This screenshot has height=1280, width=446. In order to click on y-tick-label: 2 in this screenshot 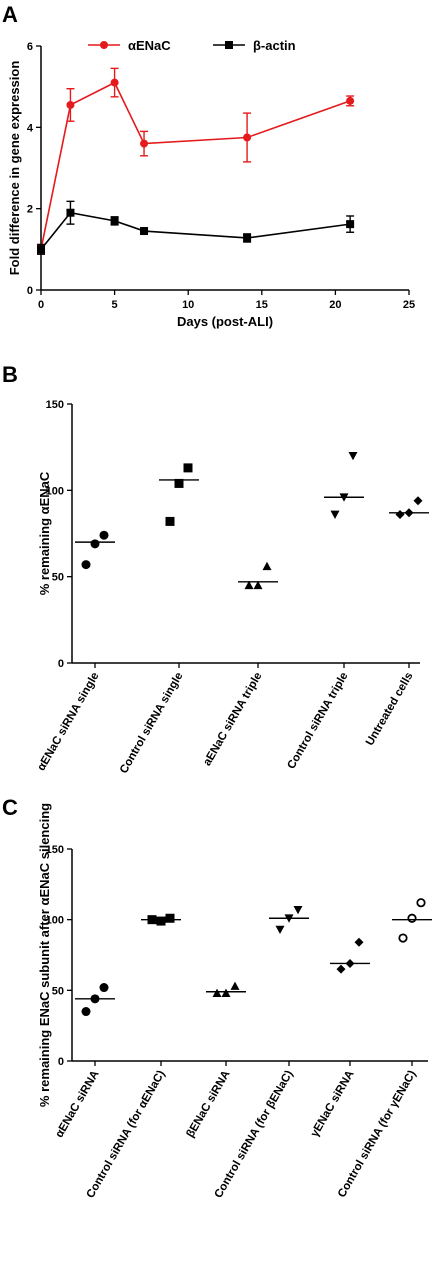, I will do `click(30, 210)`.